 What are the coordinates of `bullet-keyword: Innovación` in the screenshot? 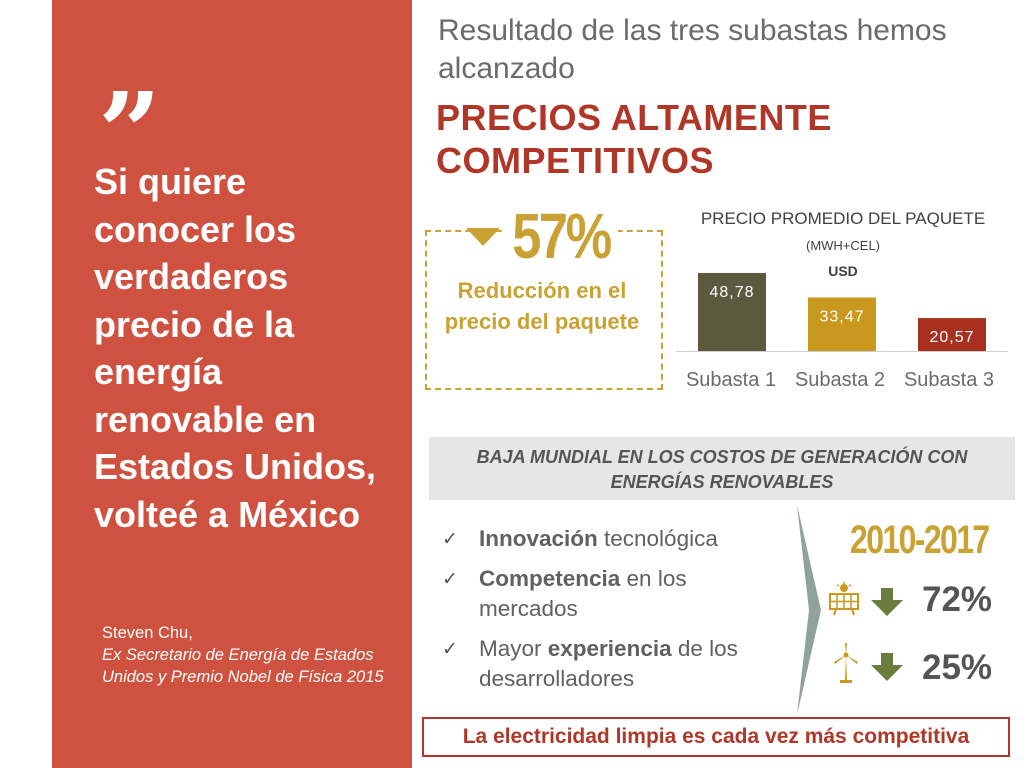 It's located at (538, 538).